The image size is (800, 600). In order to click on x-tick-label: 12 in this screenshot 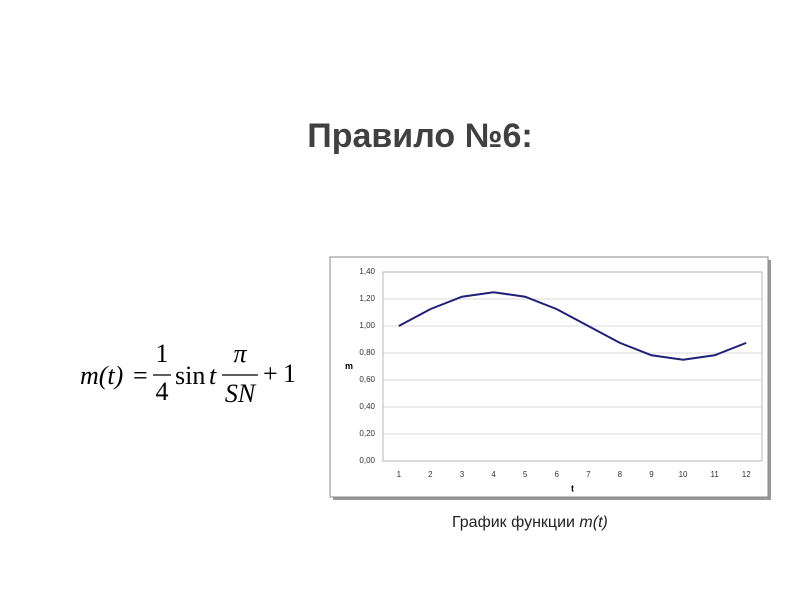, I will do `click(746, 474)`.